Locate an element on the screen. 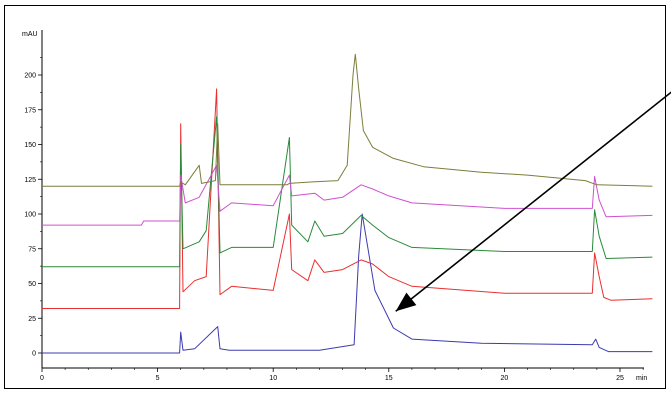  x-axis-unit: min is located at coordinates (641, 378).